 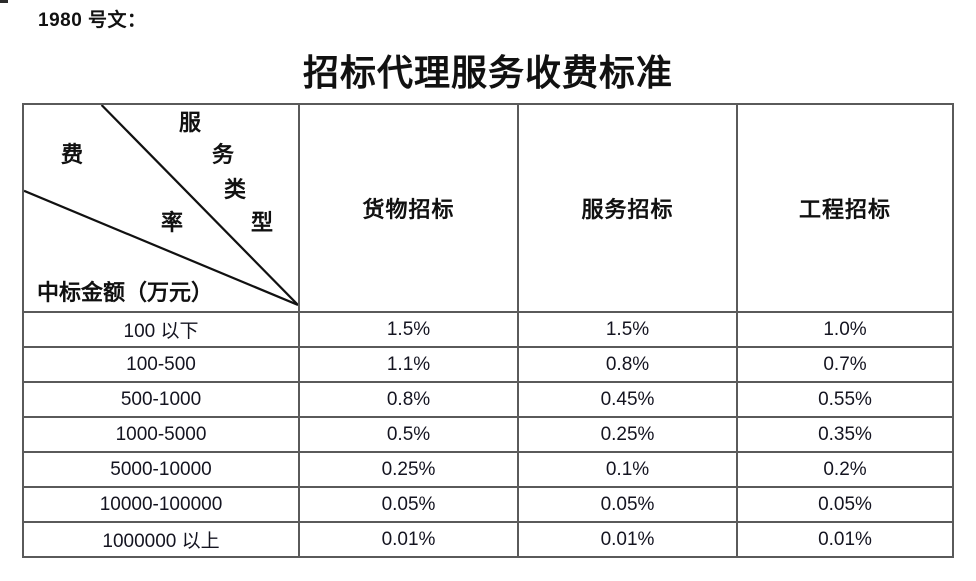 What do you see at coordinates (161, 539) in the screenshot?
I see `row-label: 1000000 以上` at bounding box center [161, 539].